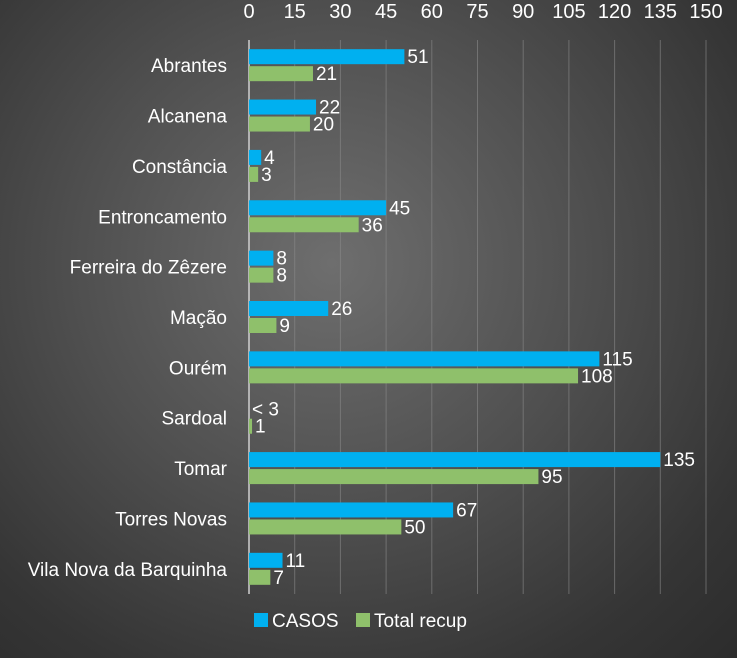 This screenshot has width=737, height=658. What do you see at coordinates (523, 12) in the screenshot?
I see `x-tick-label: 90` at bounding box center [523, 12].